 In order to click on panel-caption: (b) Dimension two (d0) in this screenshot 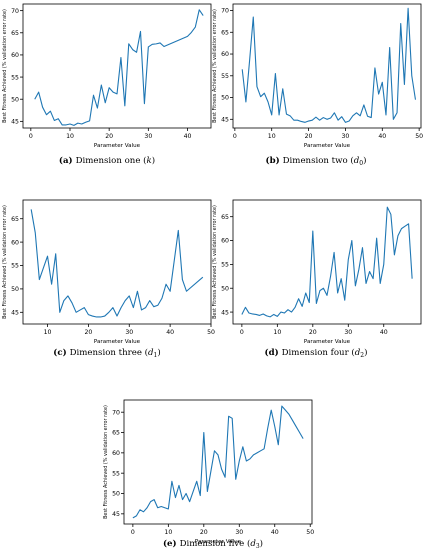, I will do `click(316, 161)`.